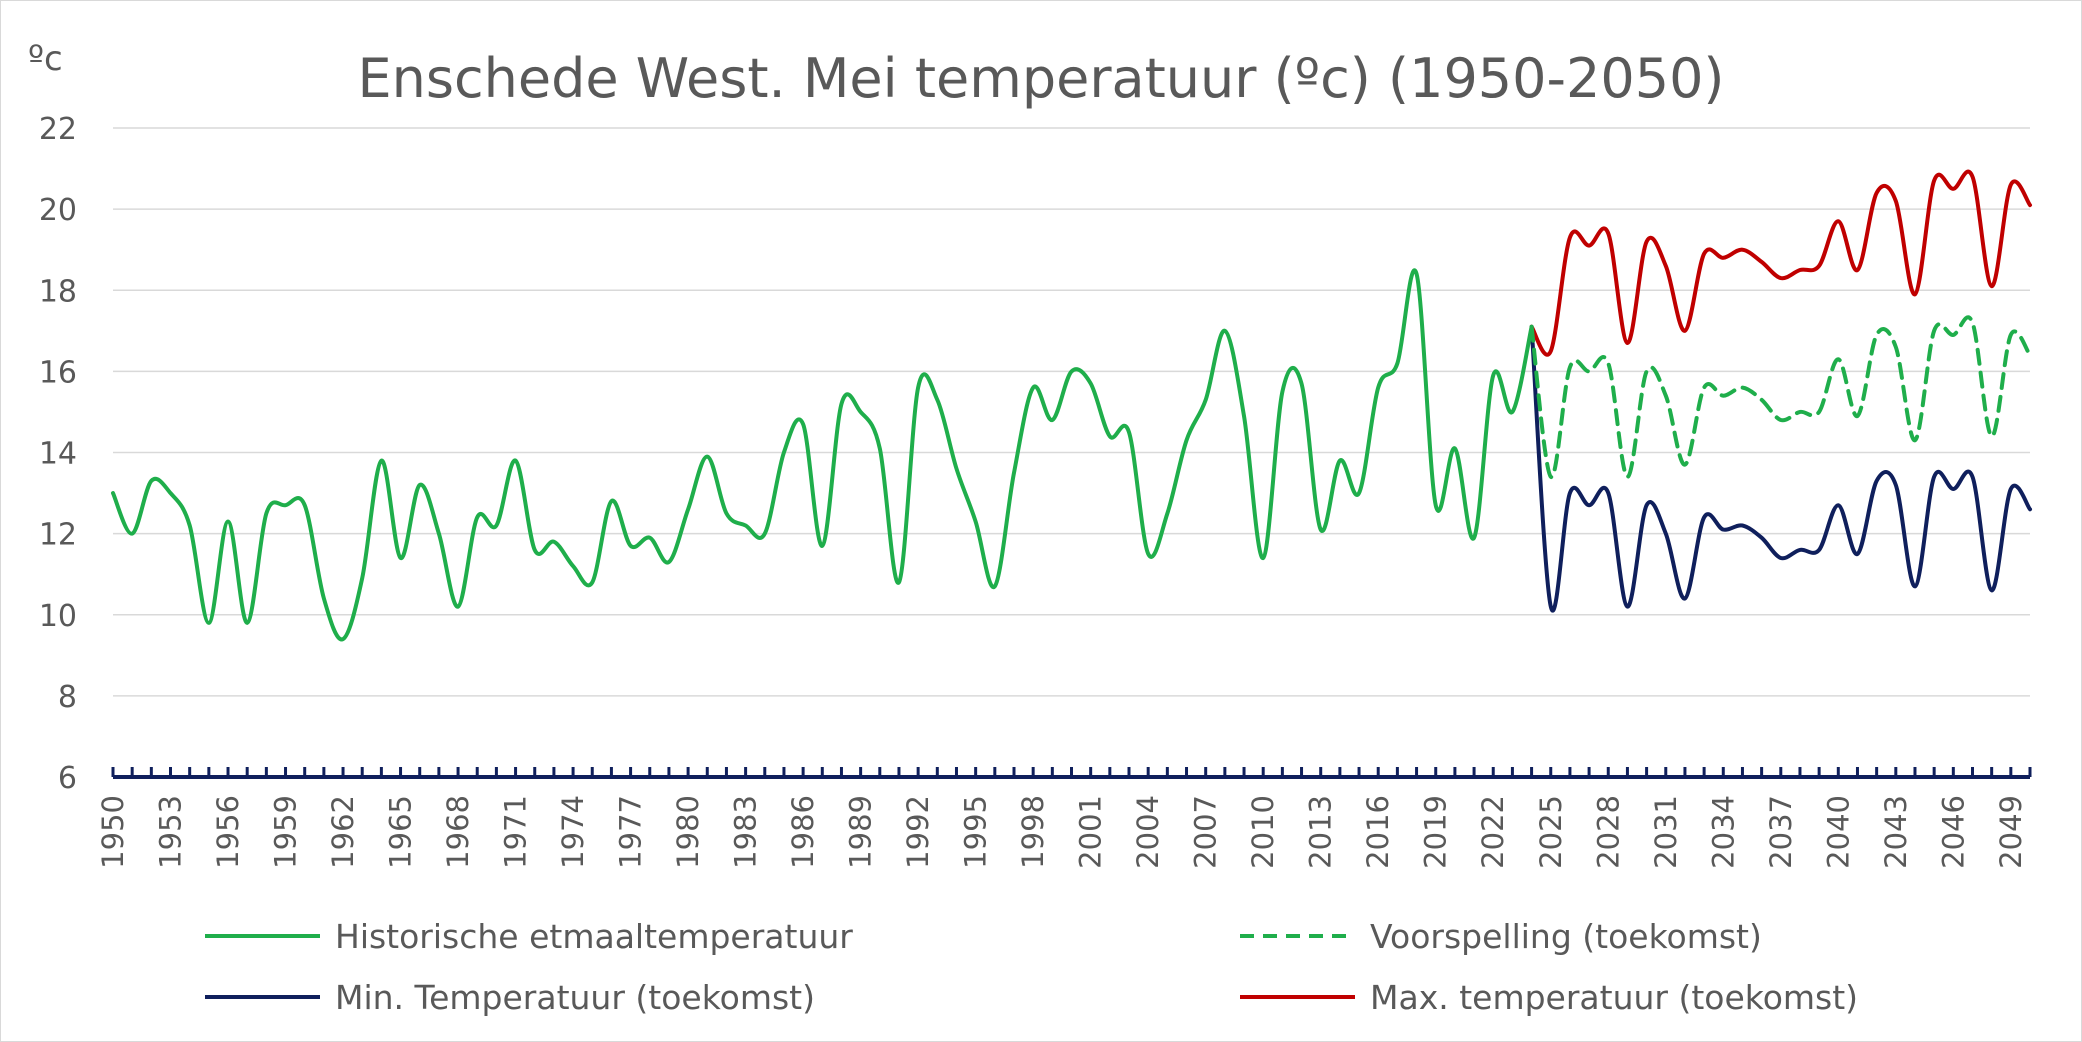 The image size is (2082, 1042). Describe the element at coordinates (1781, 832) in the screenshot. I see `x-tick-label: 2037` at that location.